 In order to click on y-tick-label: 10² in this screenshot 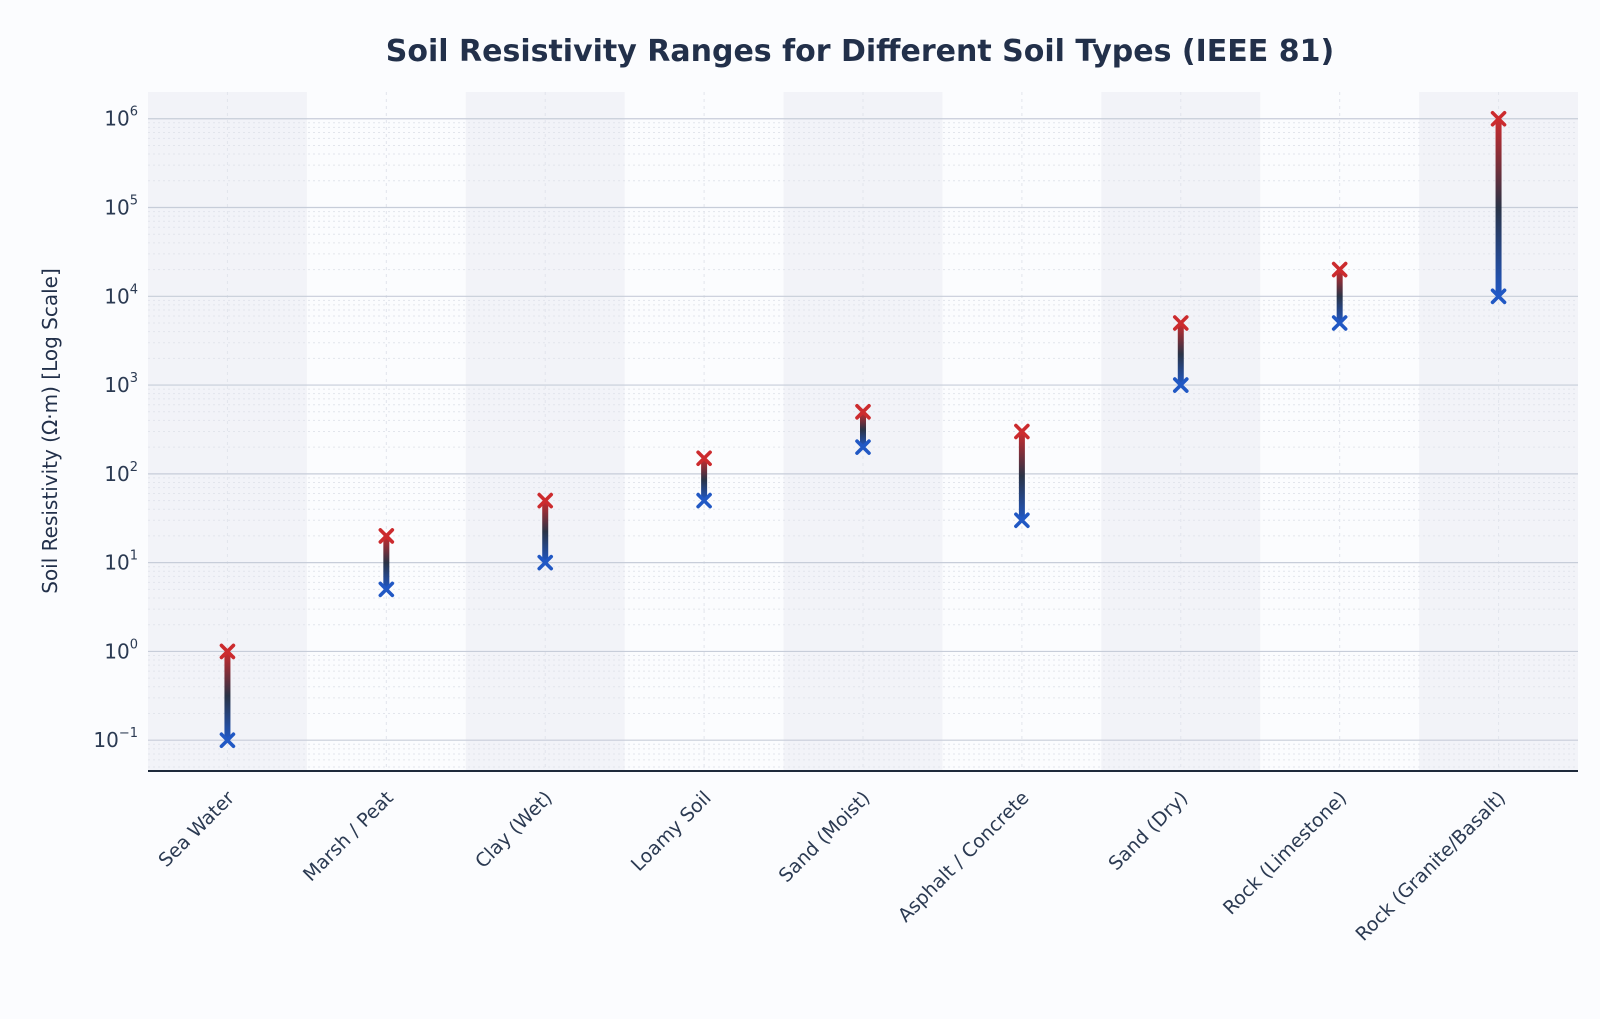, I will do `click(121, 473)`.